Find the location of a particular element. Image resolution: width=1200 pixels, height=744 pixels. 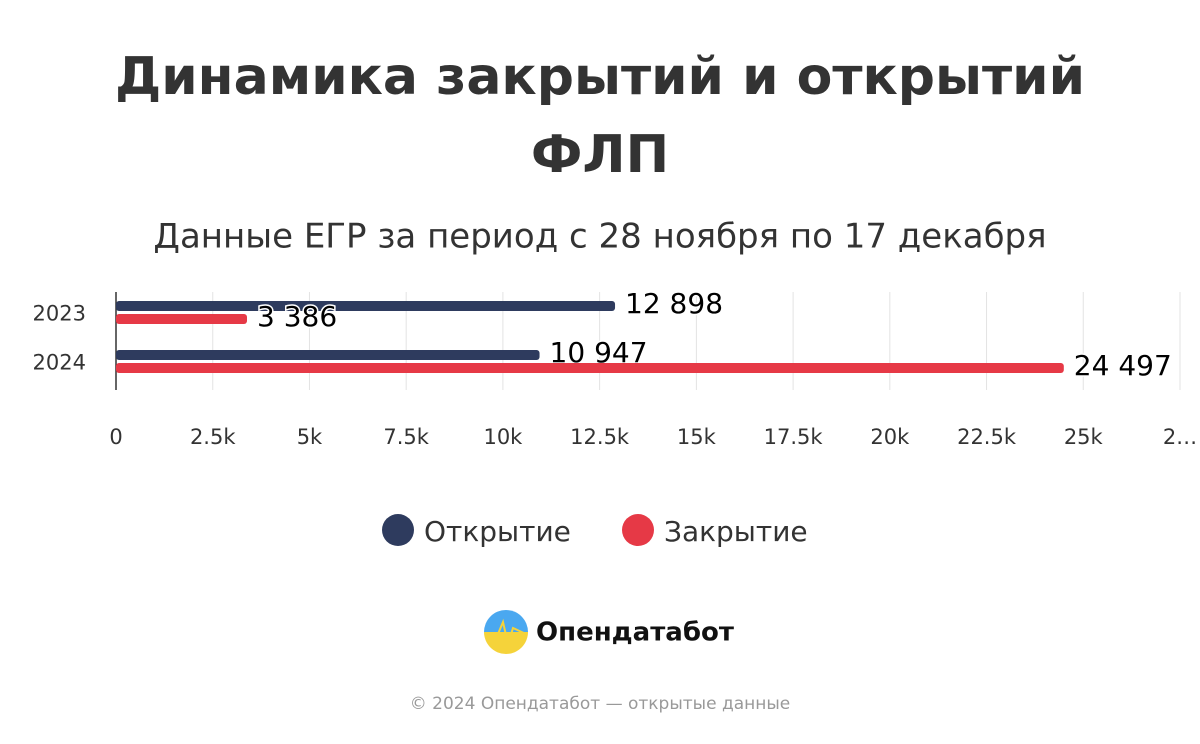

brand-name: Опендатабот is located at coordinates (635, 633).